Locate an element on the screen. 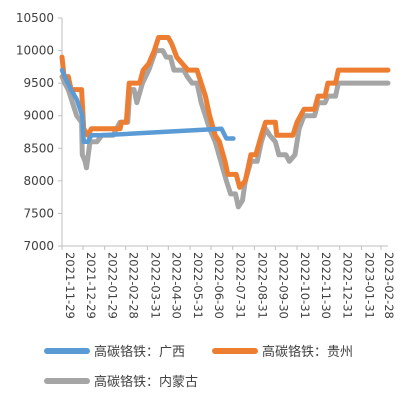 Image resolution: width=410 pixels, height=407 pixels. x-tick-label: 2022-07-31 is located at coordinates (241, 285).